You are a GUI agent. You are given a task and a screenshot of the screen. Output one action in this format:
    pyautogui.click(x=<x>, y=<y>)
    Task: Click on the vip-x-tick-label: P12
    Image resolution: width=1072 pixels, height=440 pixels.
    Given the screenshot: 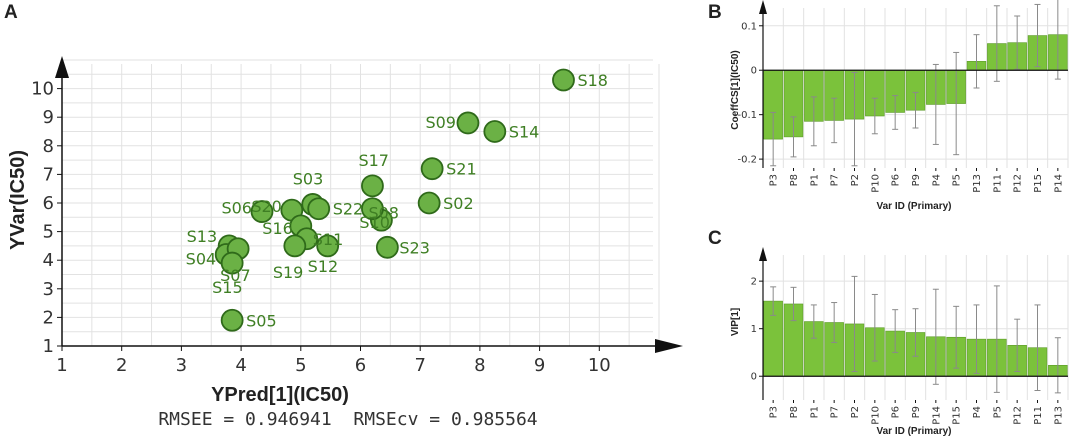 What is the action you would take?
    pyautogui.click(x=1018, y=415)
    